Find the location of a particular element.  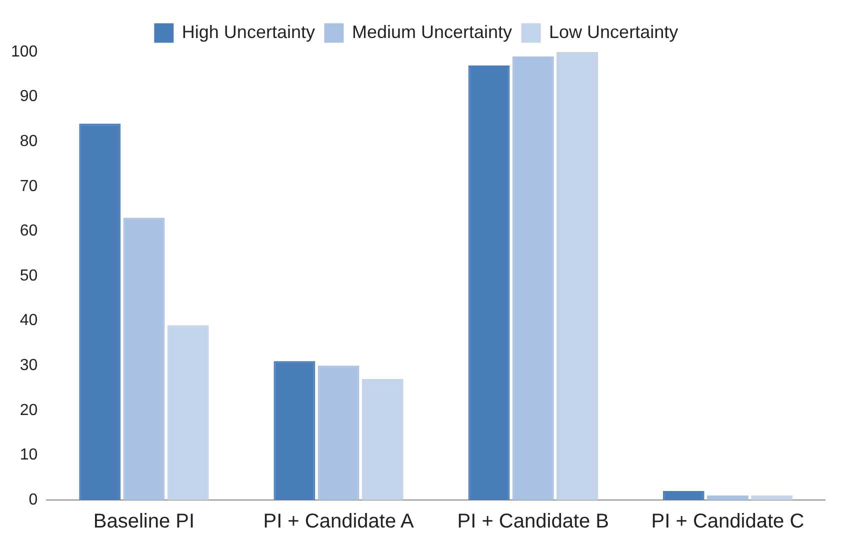

legend-label: High Uncertainty is located at coordinates (248, 32).